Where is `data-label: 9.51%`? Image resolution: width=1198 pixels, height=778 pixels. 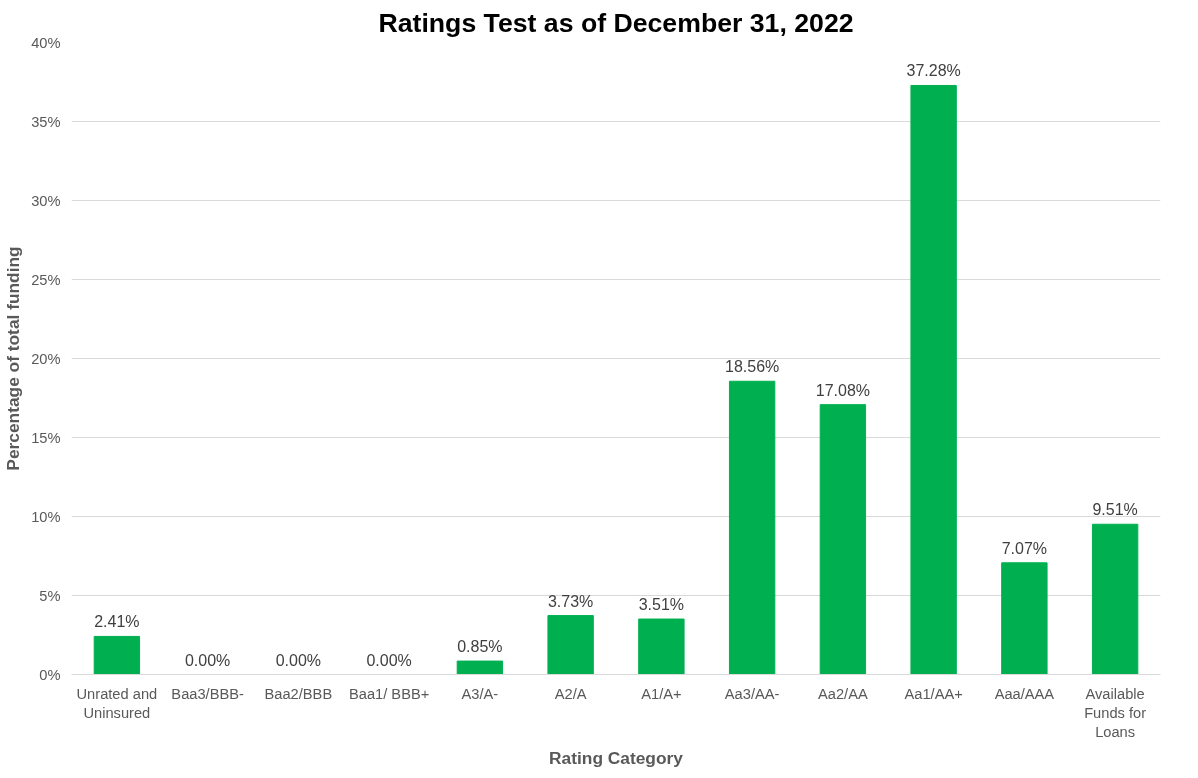
data-label: 9.51% is located at coordinates (1115, 510).